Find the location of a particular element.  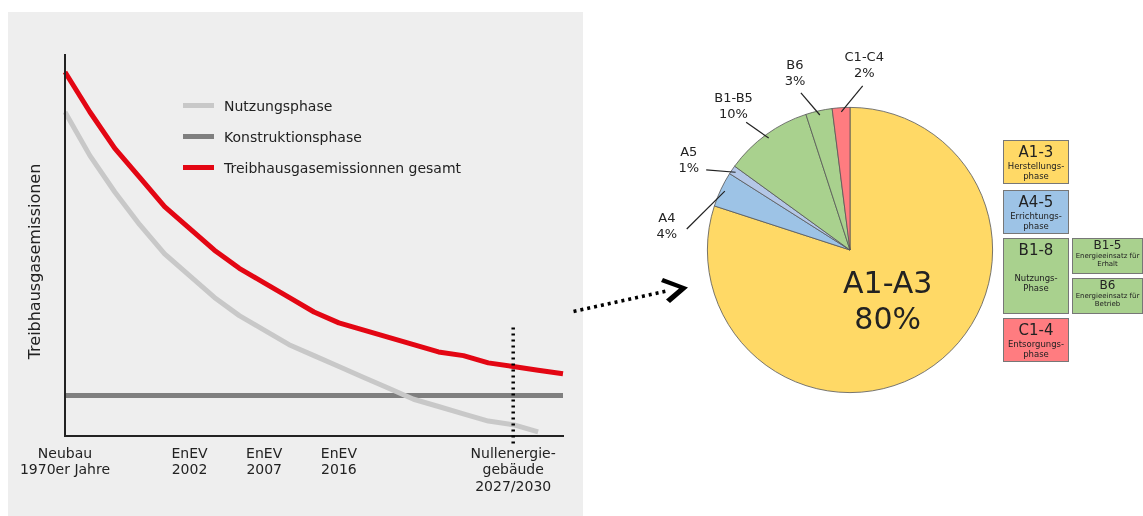

x-tick-label: Nullenergie- gebäude 2027/2030 is located at coordinates (513, 469).